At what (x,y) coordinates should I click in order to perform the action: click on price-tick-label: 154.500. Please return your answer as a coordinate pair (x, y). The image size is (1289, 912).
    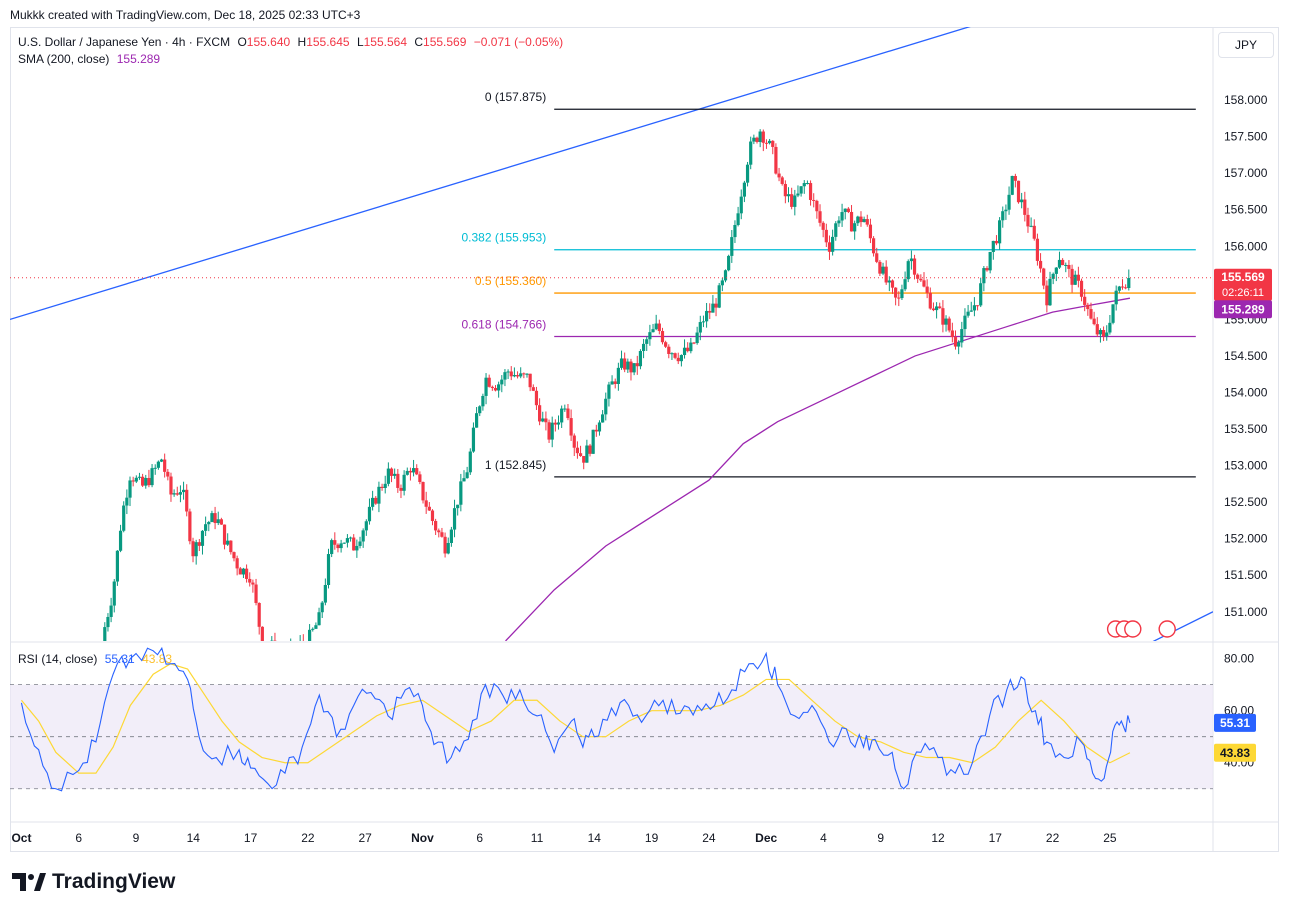
    Looking at the image, I should click on (1246, 356).